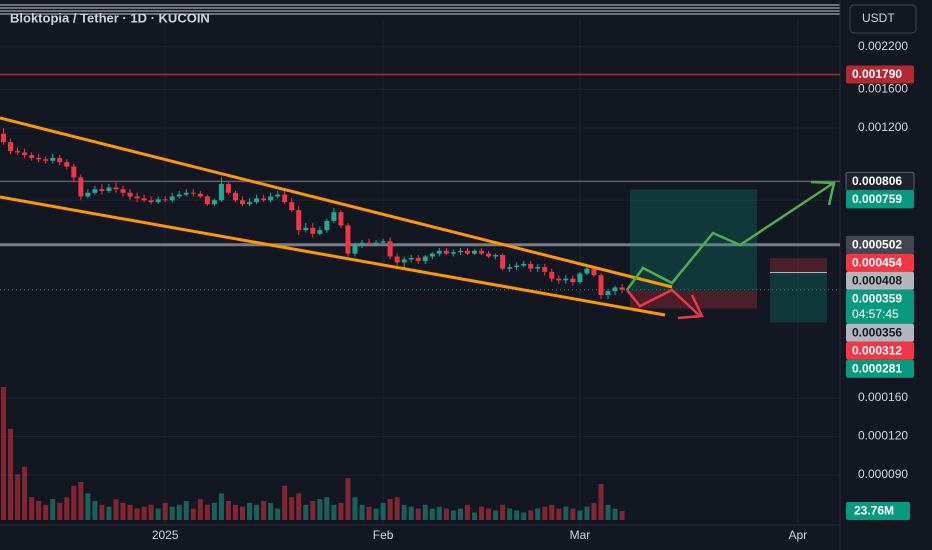 This screenshot has width=932, height=550. Describe the element at coordinates (883, 89) in the screenshot. I see `y-tick-label: 0.001600` at that location.